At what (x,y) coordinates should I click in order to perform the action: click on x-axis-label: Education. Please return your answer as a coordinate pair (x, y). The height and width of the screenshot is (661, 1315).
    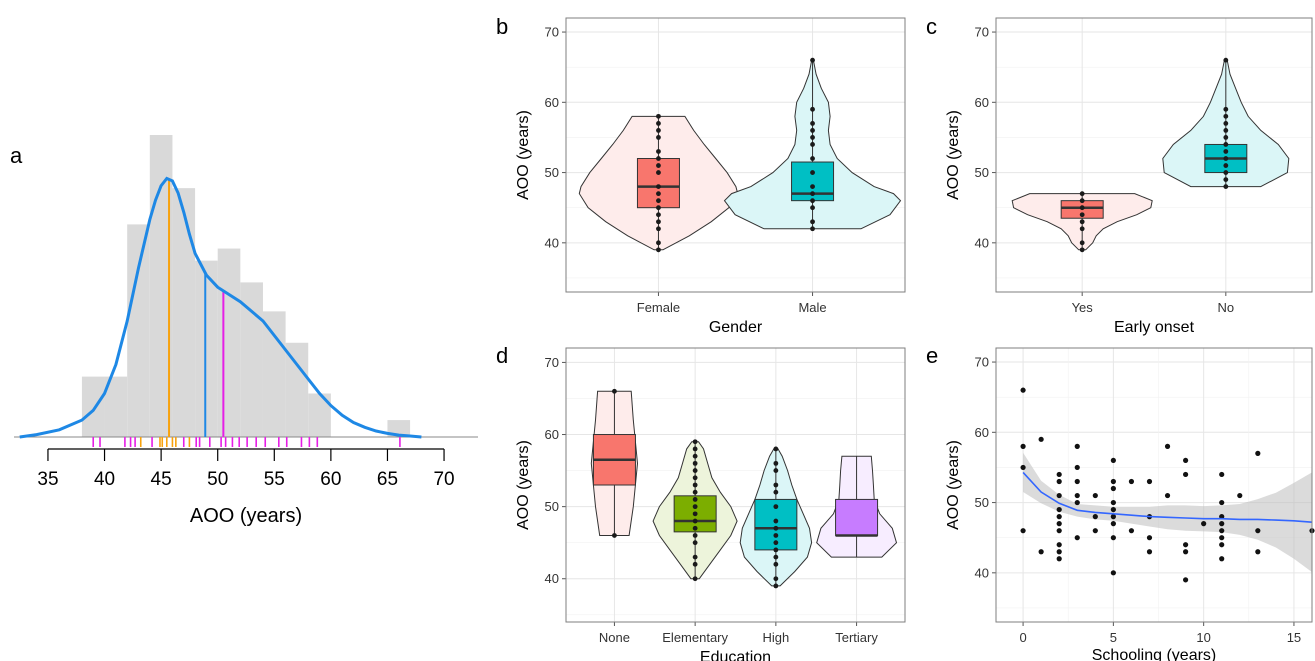
    Looking at the image, I should click on (735, 655).